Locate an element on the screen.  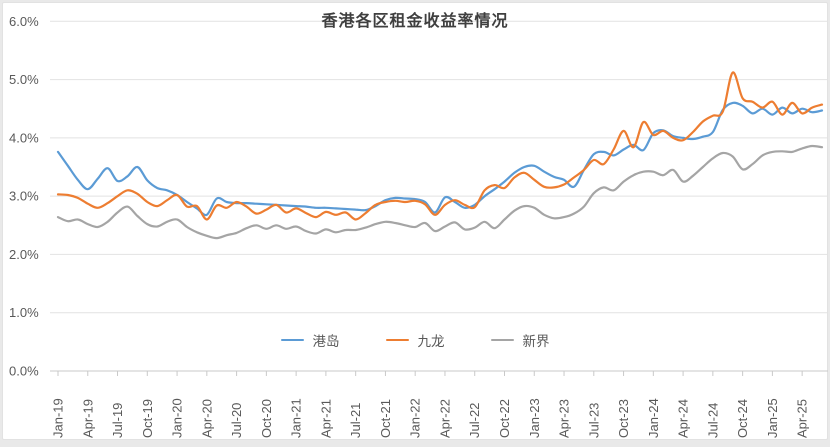
x-axis-label-Jul-22: Jul-22 is located at coordinates (474, 420).